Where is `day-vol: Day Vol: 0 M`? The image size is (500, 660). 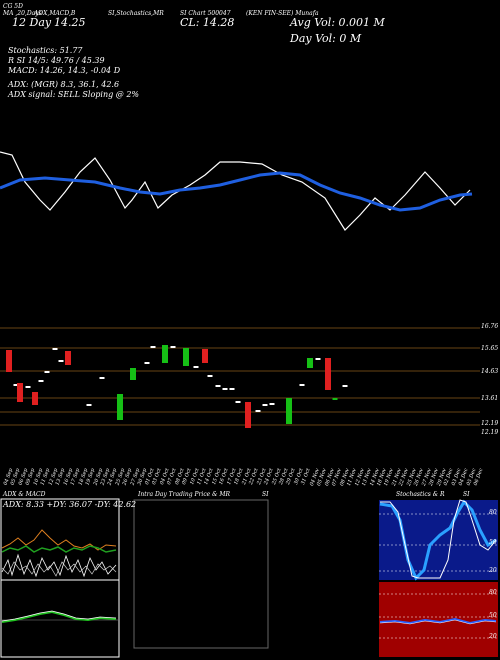 day-vol: Day Vol: 0 M is located at coordinates (326, 38).